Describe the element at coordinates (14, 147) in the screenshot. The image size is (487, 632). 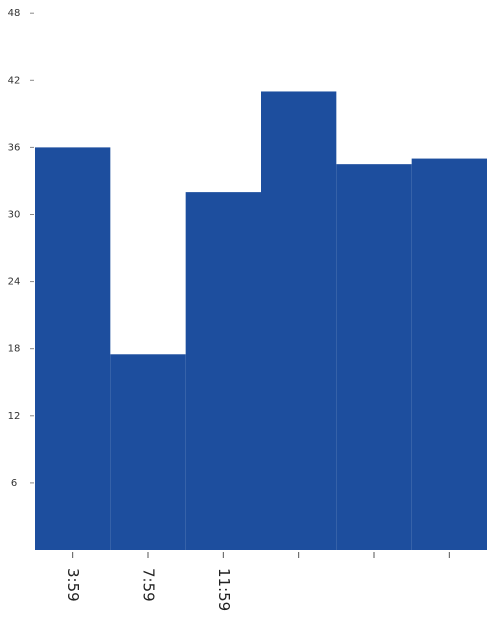
I see `y-tick-label: 36` at that location.